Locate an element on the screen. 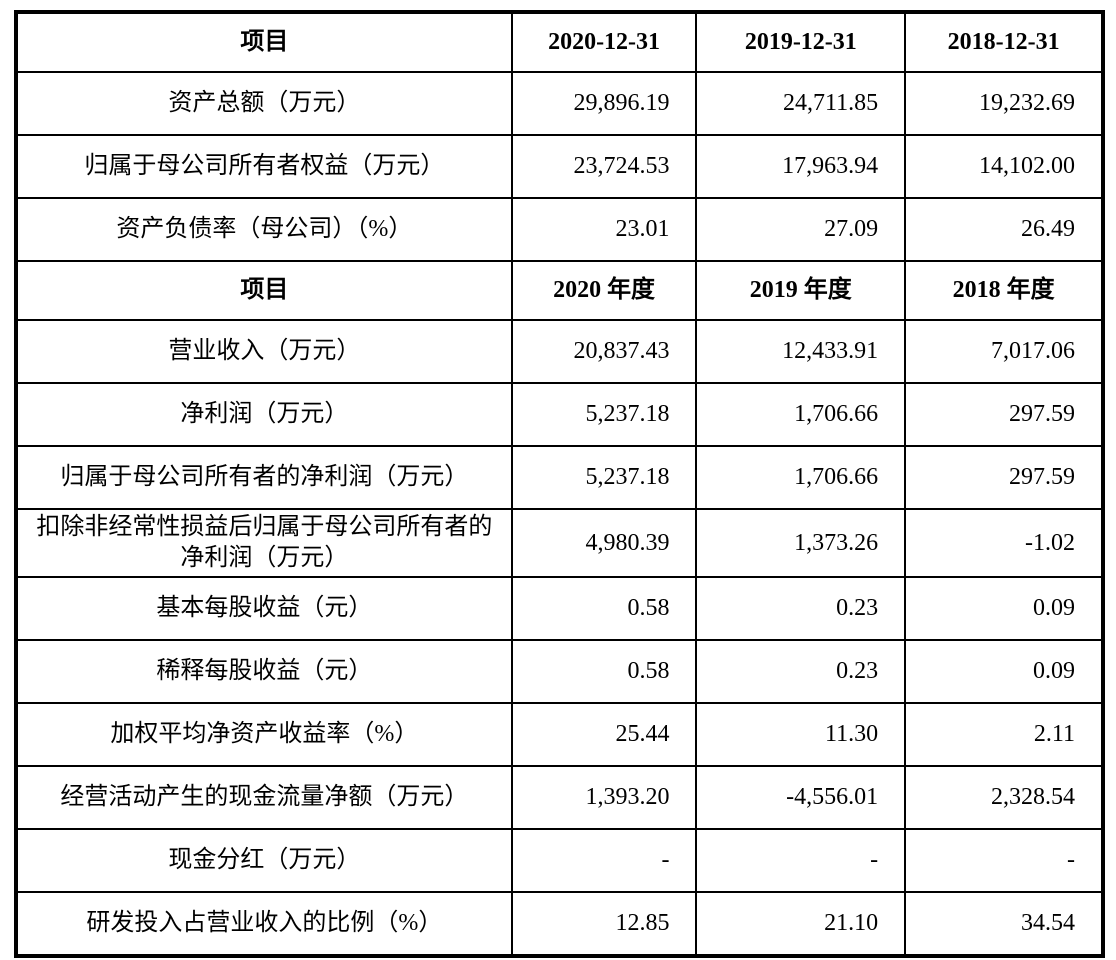 The image size is (1116, 960). row-label: 资产总额（万元） is located at coordinates (264, 103).